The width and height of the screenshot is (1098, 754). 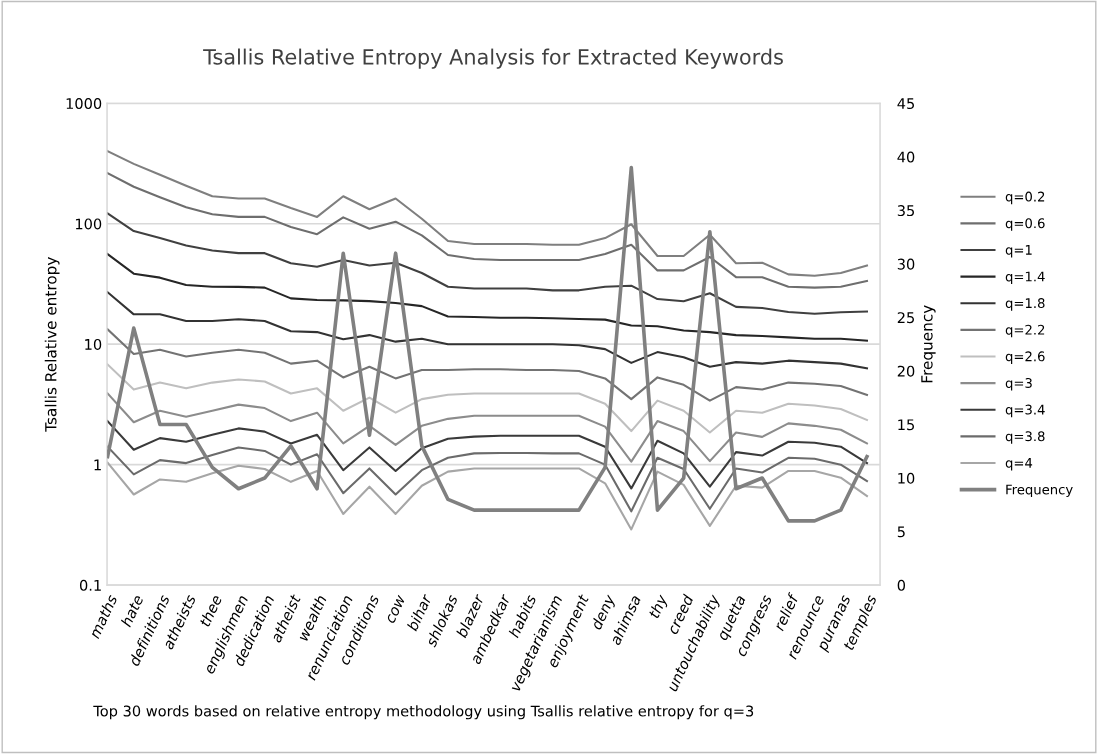 What do you see at coordinates (1019, 464) in the screenshot?
I see `legend-label: q=4` at bounding box center [1019, 464].